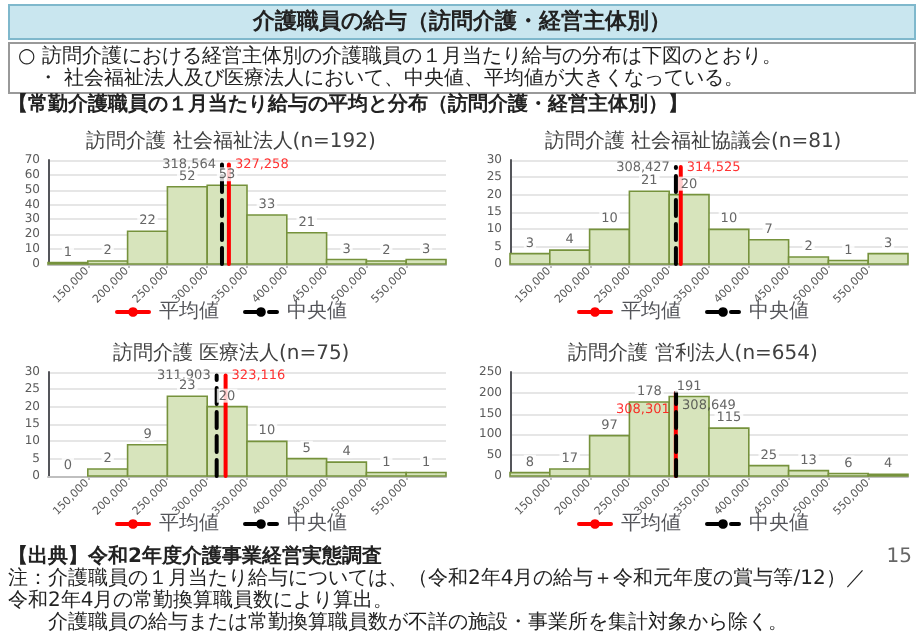  What do you see at coordinates (401, 57) in the screenshot?
I see `text: ○ 訪問介護における経営主体別の介護職員の１月当たり給与の分布は下図のとおり。` at bounding box center [401, 57].